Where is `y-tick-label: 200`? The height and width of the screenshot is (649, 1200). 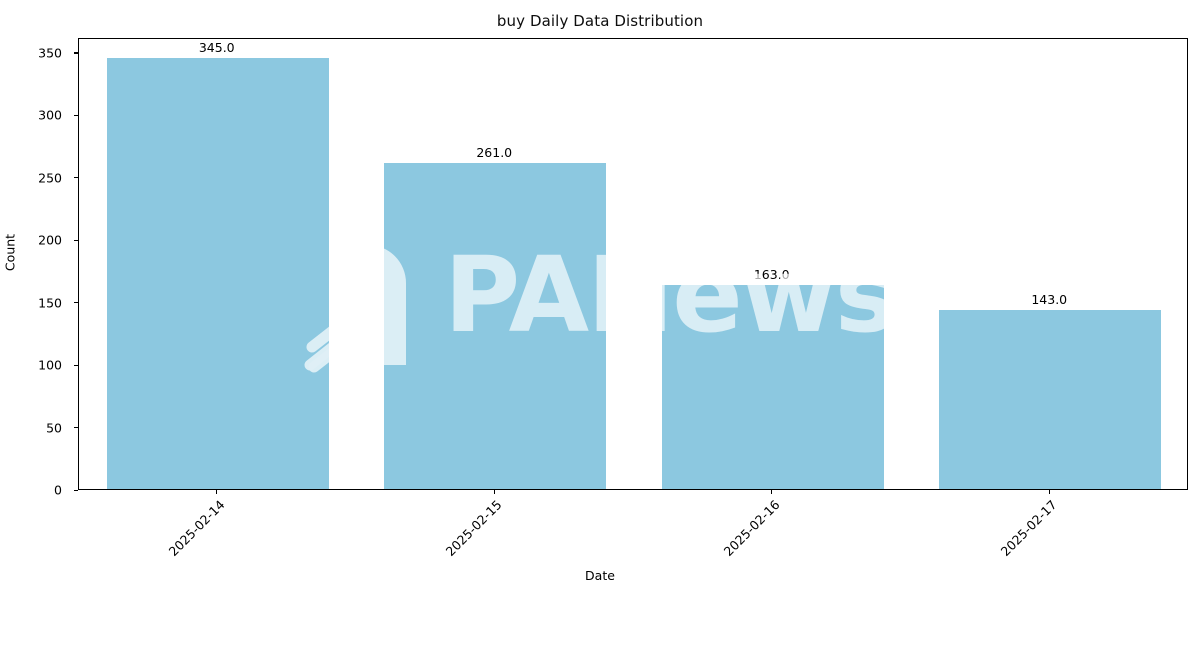
y-tick-label: 200 is located at coordinates (50, 240).